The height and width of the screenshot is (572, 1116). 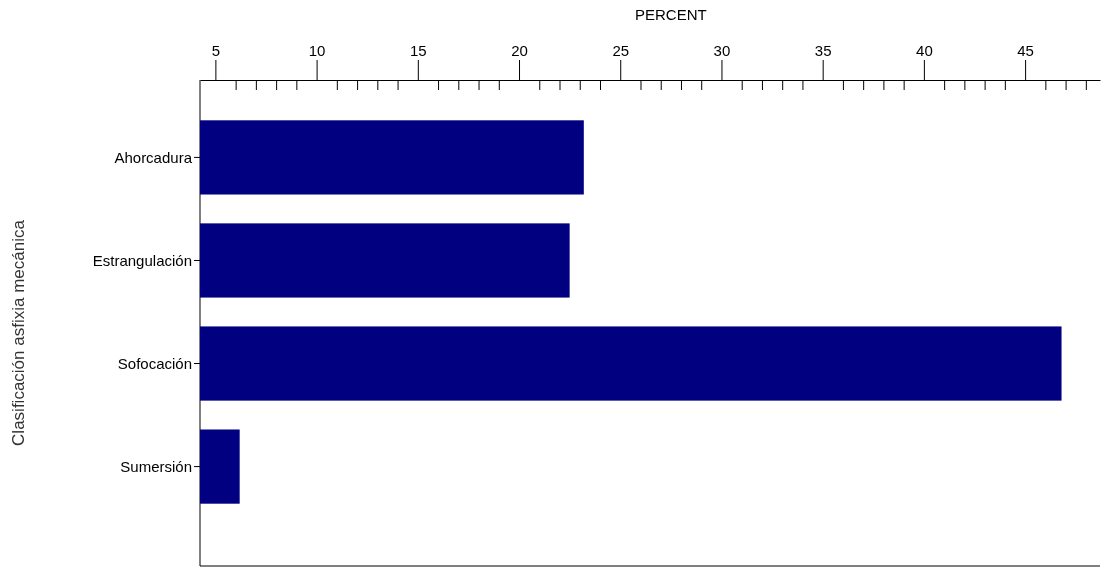 I want to click on x-tick-label: 45, so click(x=1025, y=50).